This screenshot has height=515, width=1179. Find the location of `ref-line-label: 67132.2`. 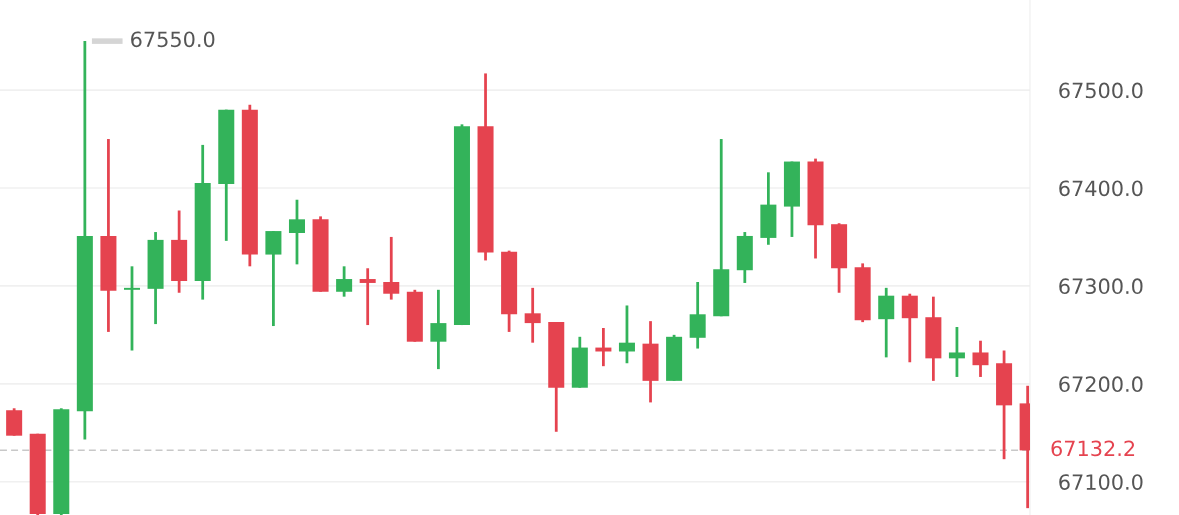

ref-line-label: 67132.2 is located at coordinates (1093, 448).